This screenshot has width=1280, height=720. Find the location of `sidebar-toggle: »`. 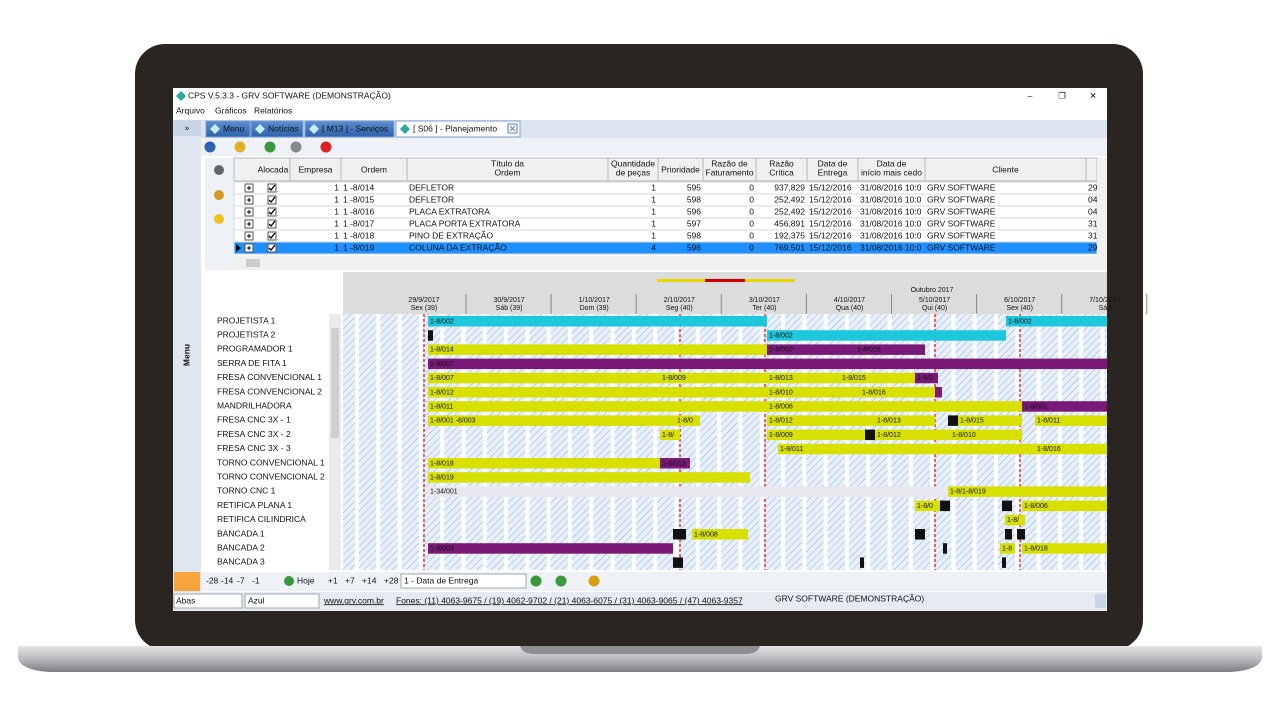

sidebar-toggle: » is located at coordinates (187, 127).